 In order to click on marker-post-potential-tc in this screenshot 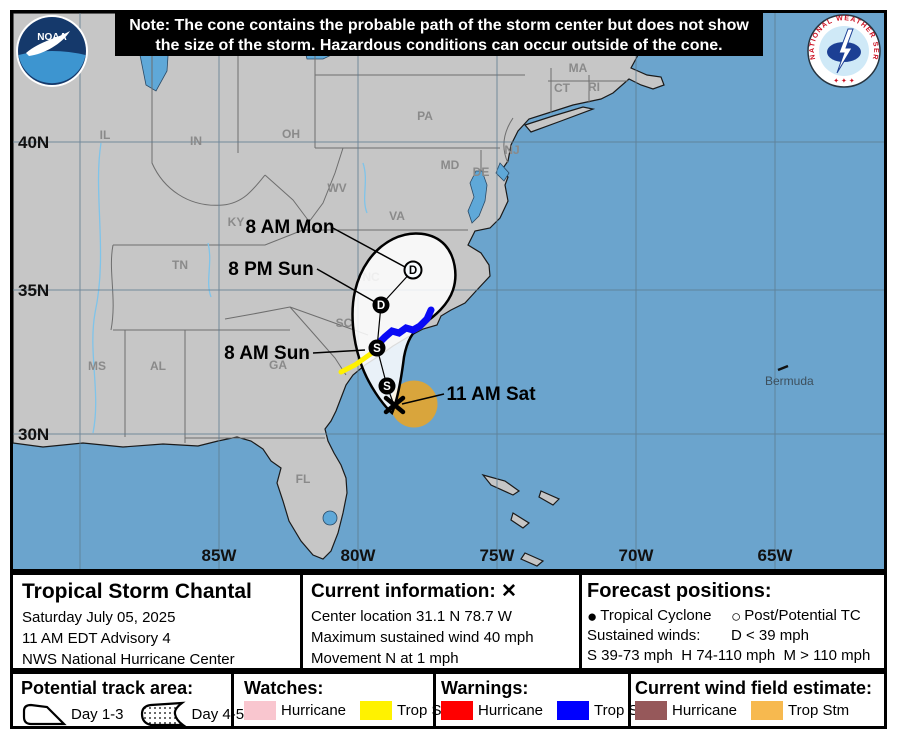, I will do `click(413, 270)`.